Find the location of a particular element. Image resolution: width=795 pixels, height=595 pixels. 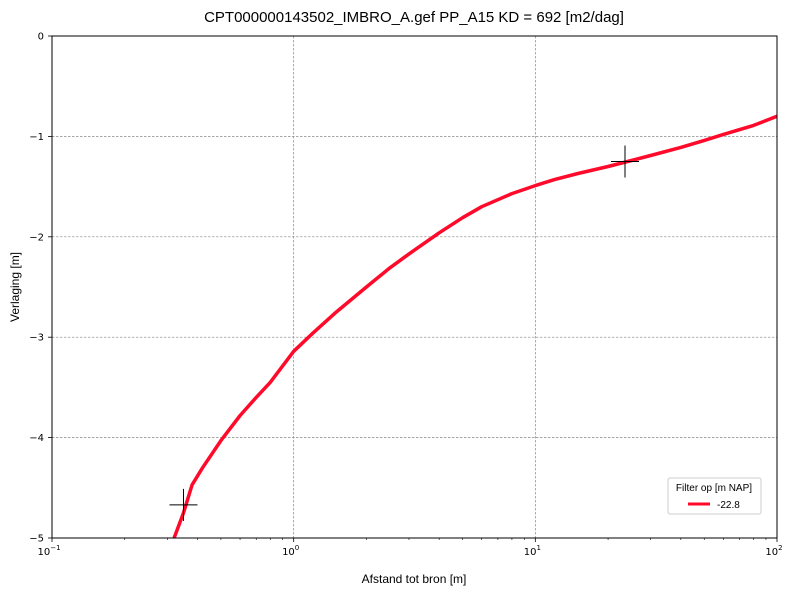

legend-title: Filter op [m NAP] is located at coordinates (714, 488).